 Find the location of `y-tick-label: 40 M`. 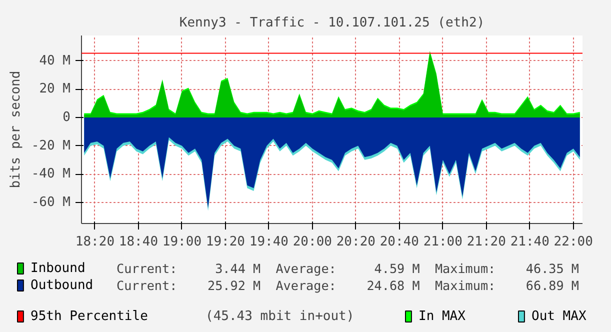

y-tick-label: 40 M is located at coordinates (55, 60).